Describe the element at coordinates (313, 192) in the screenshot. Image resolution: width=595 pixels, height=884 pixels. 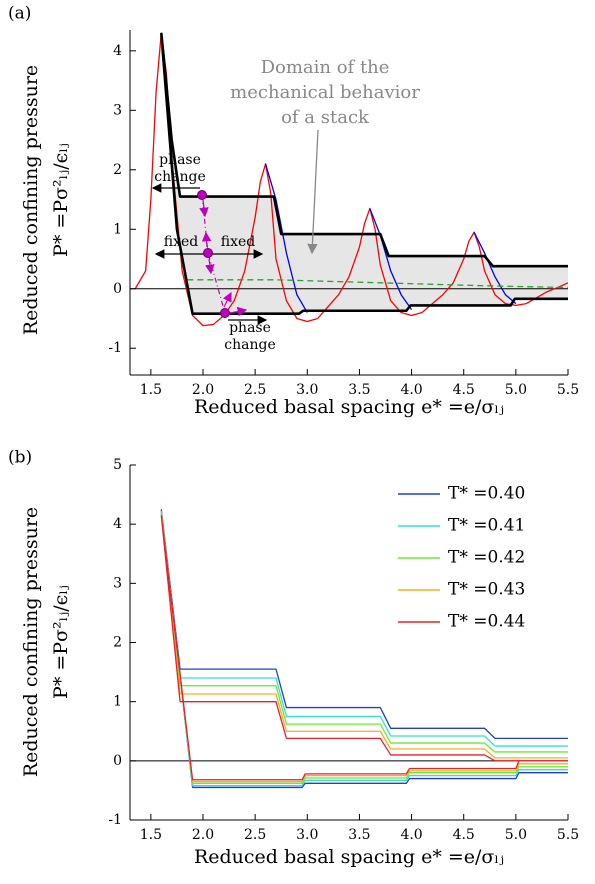
I see `annotation-arrow` at that location.